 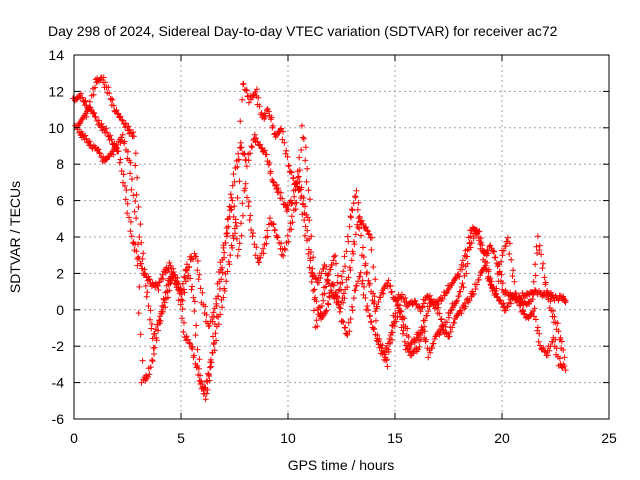 What do you see at coordinates (60, 201) in the screenshot?
I see `y-tick-label: 6` at bounding box center [60, 201].